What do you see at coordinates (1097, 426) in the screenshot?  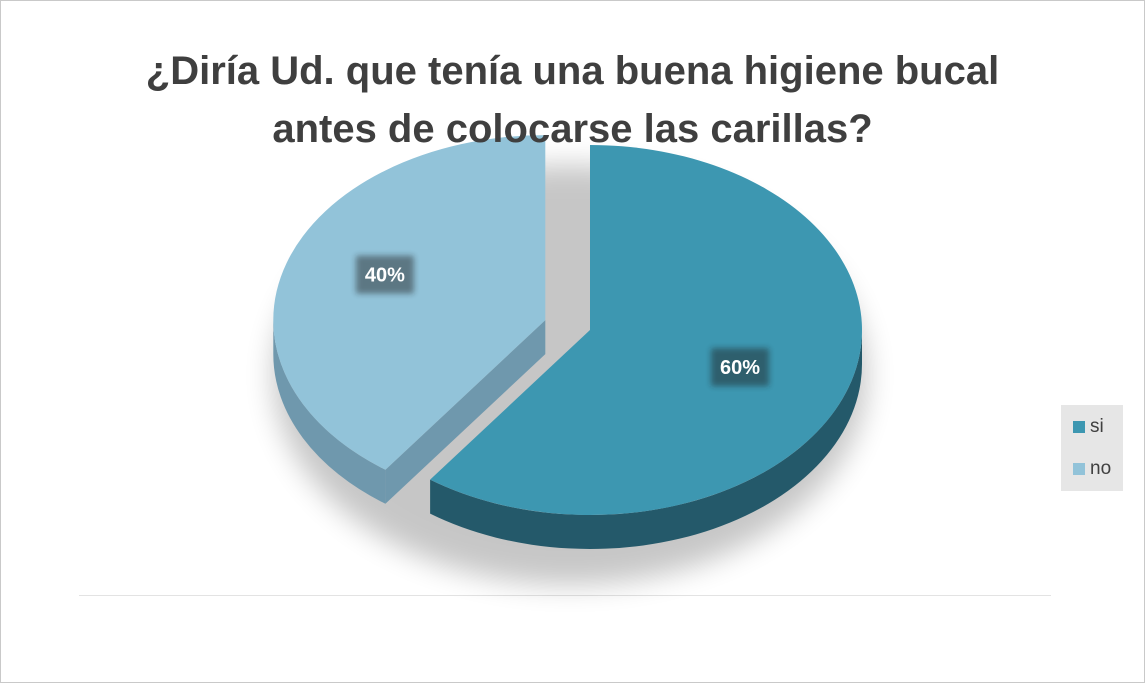 I see `legend-label-si: si` at bounding box center [1097, 426].